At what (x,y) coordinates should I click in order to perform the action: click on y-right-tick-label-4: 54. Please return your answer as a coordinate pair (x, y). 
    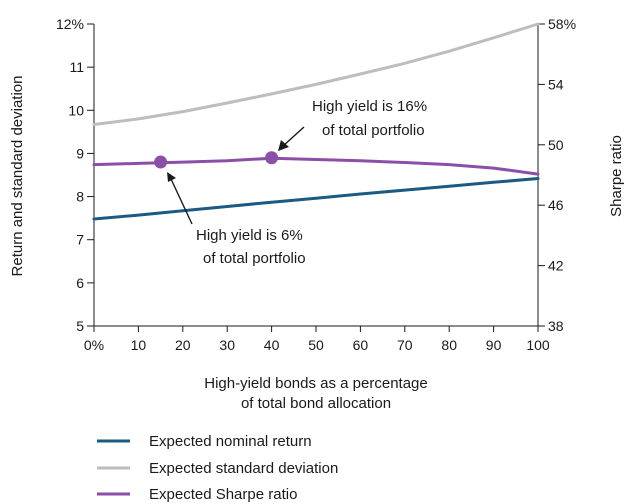
    Looking at the image, I should click on (556, 84).